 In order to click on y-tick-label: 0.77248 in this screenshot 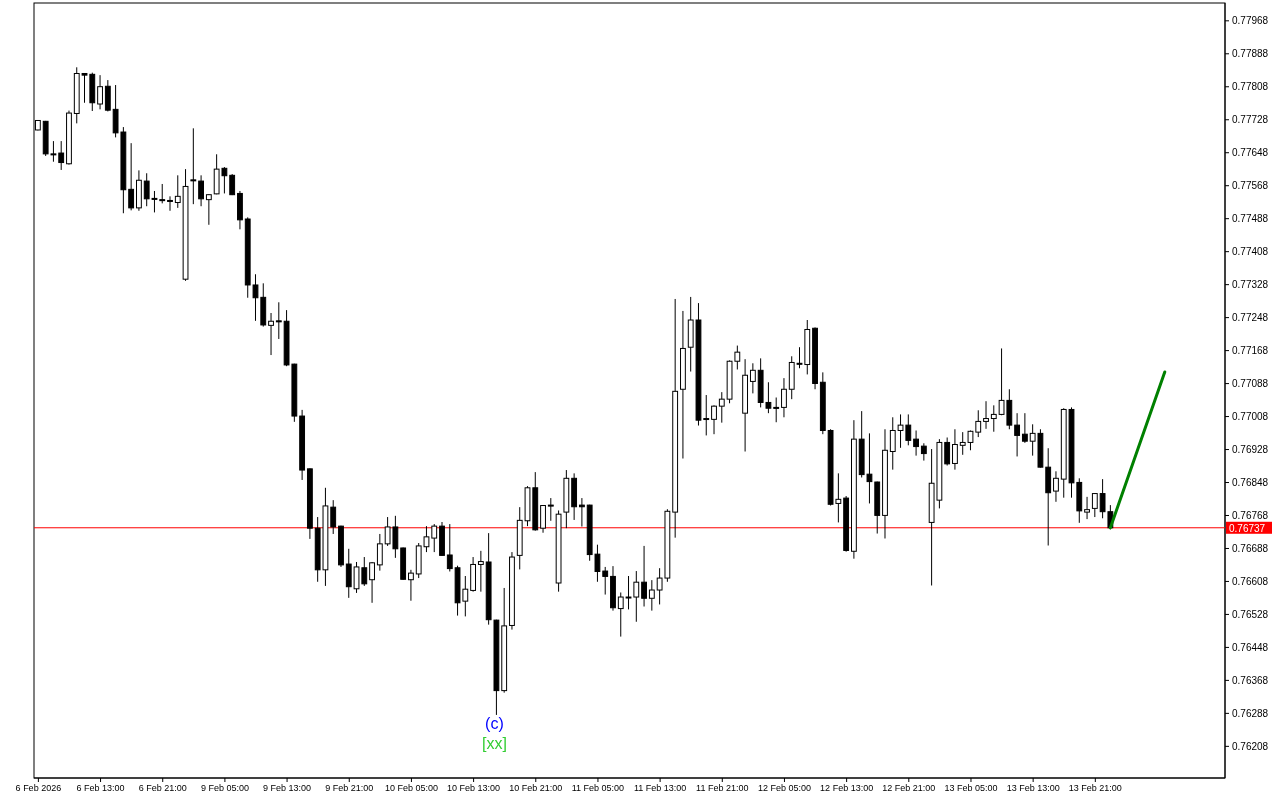, I will do `click(1250, 317)`.